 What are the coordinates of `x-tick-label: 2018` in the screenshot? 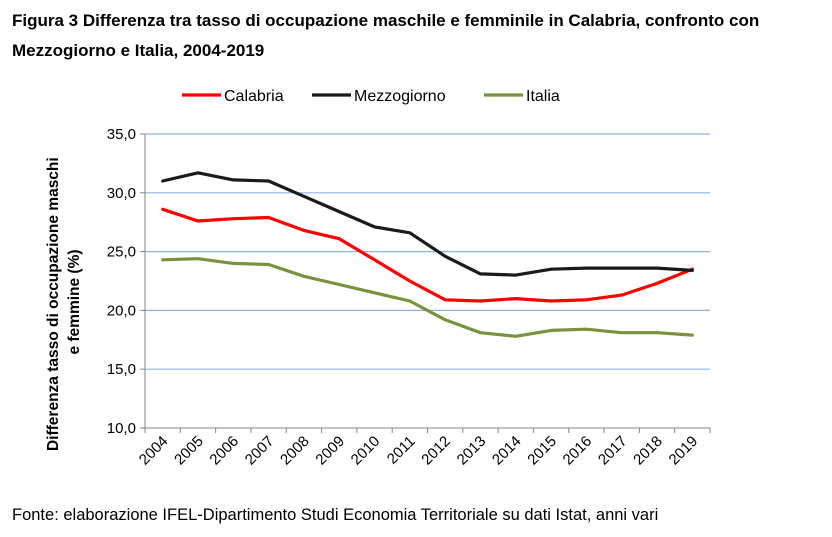 It's located at (648, 451).